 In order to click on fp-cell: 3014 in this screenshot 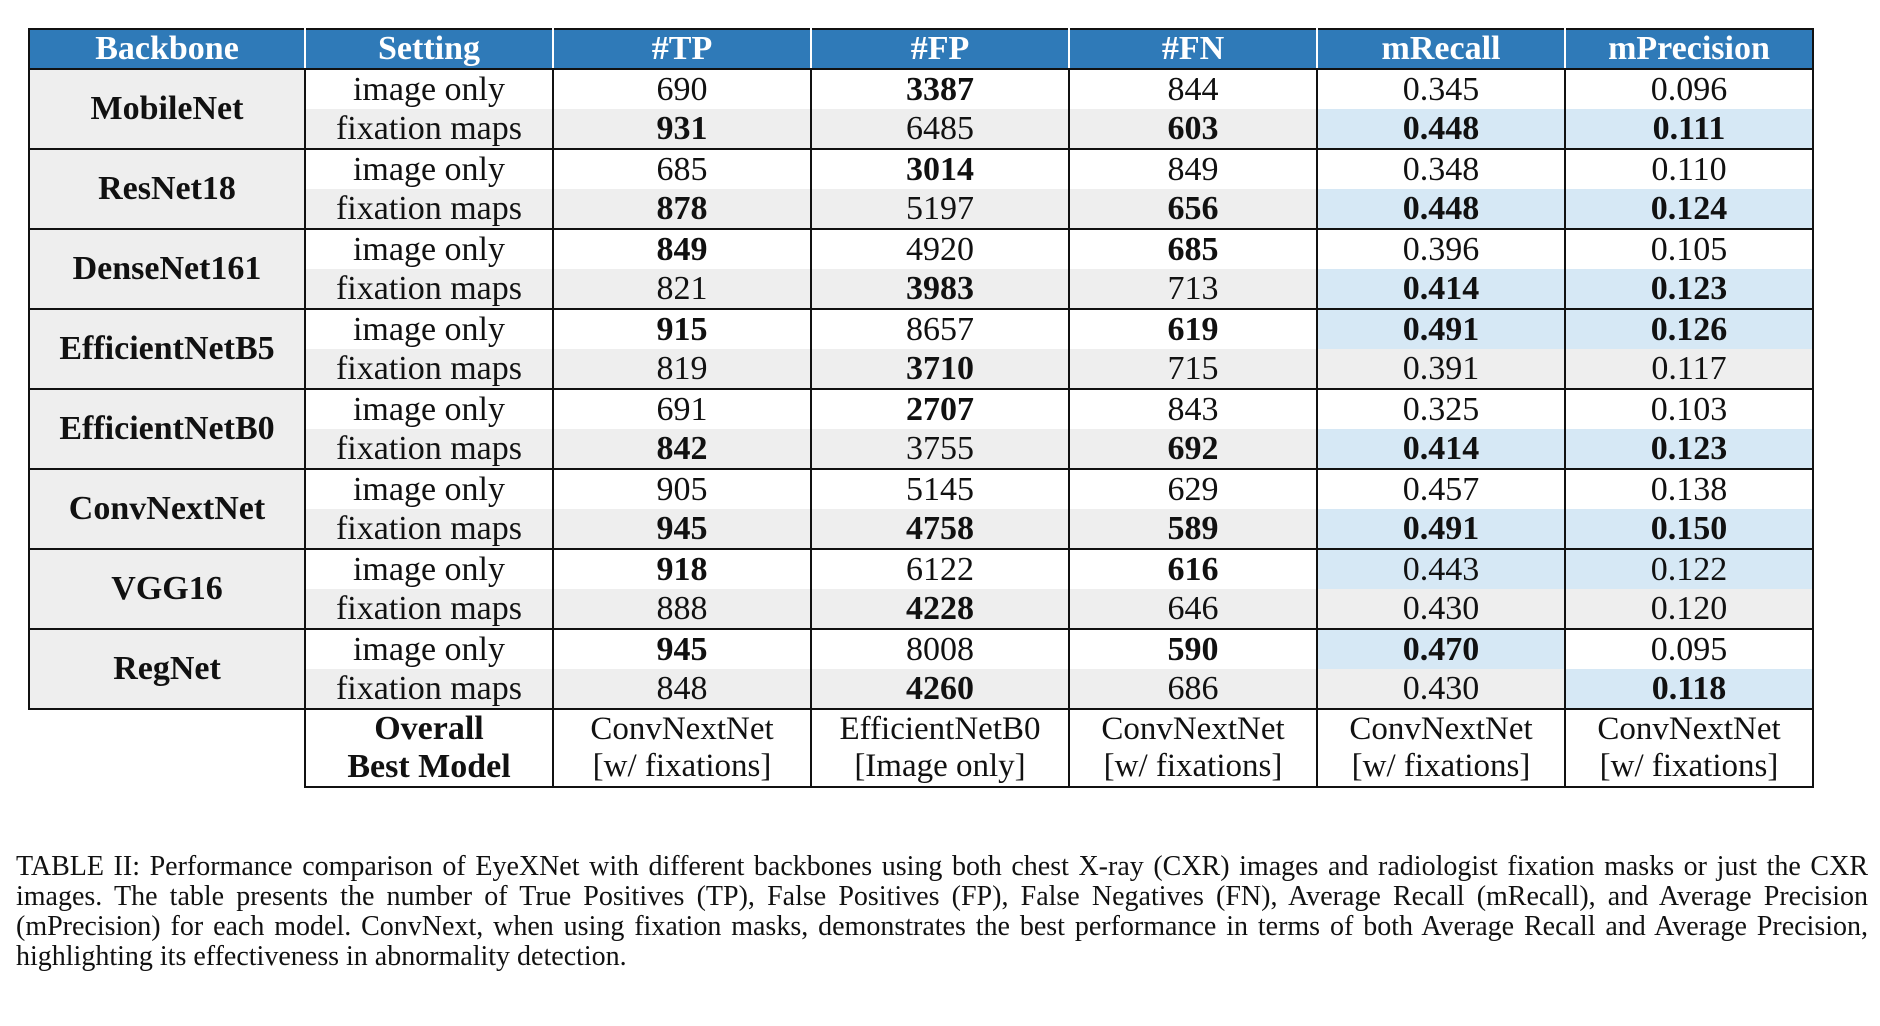, I will do `click(940, 168)`.